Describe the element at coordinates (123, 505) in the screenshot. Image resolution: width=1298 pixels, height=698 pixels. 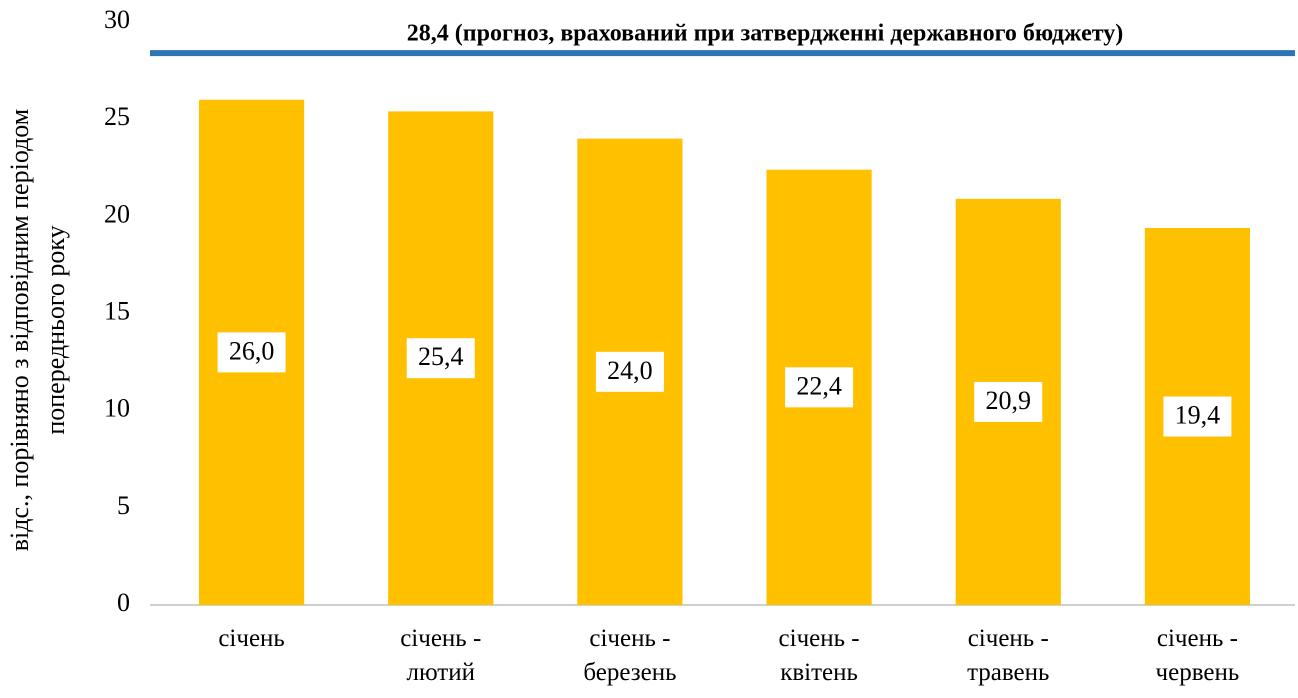
I see `y-tick-label: 5` at that location.